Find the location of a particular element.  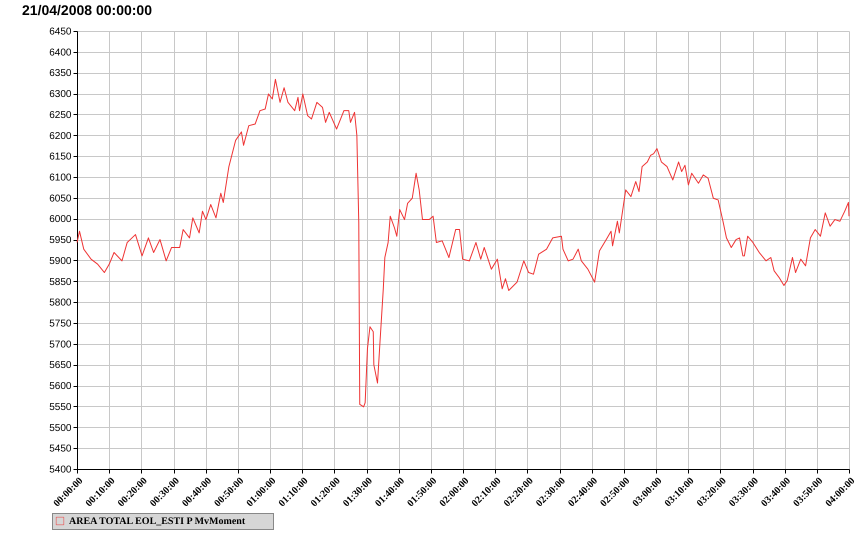

y-tick-label: 6300 is located at coordinates (60, 94).